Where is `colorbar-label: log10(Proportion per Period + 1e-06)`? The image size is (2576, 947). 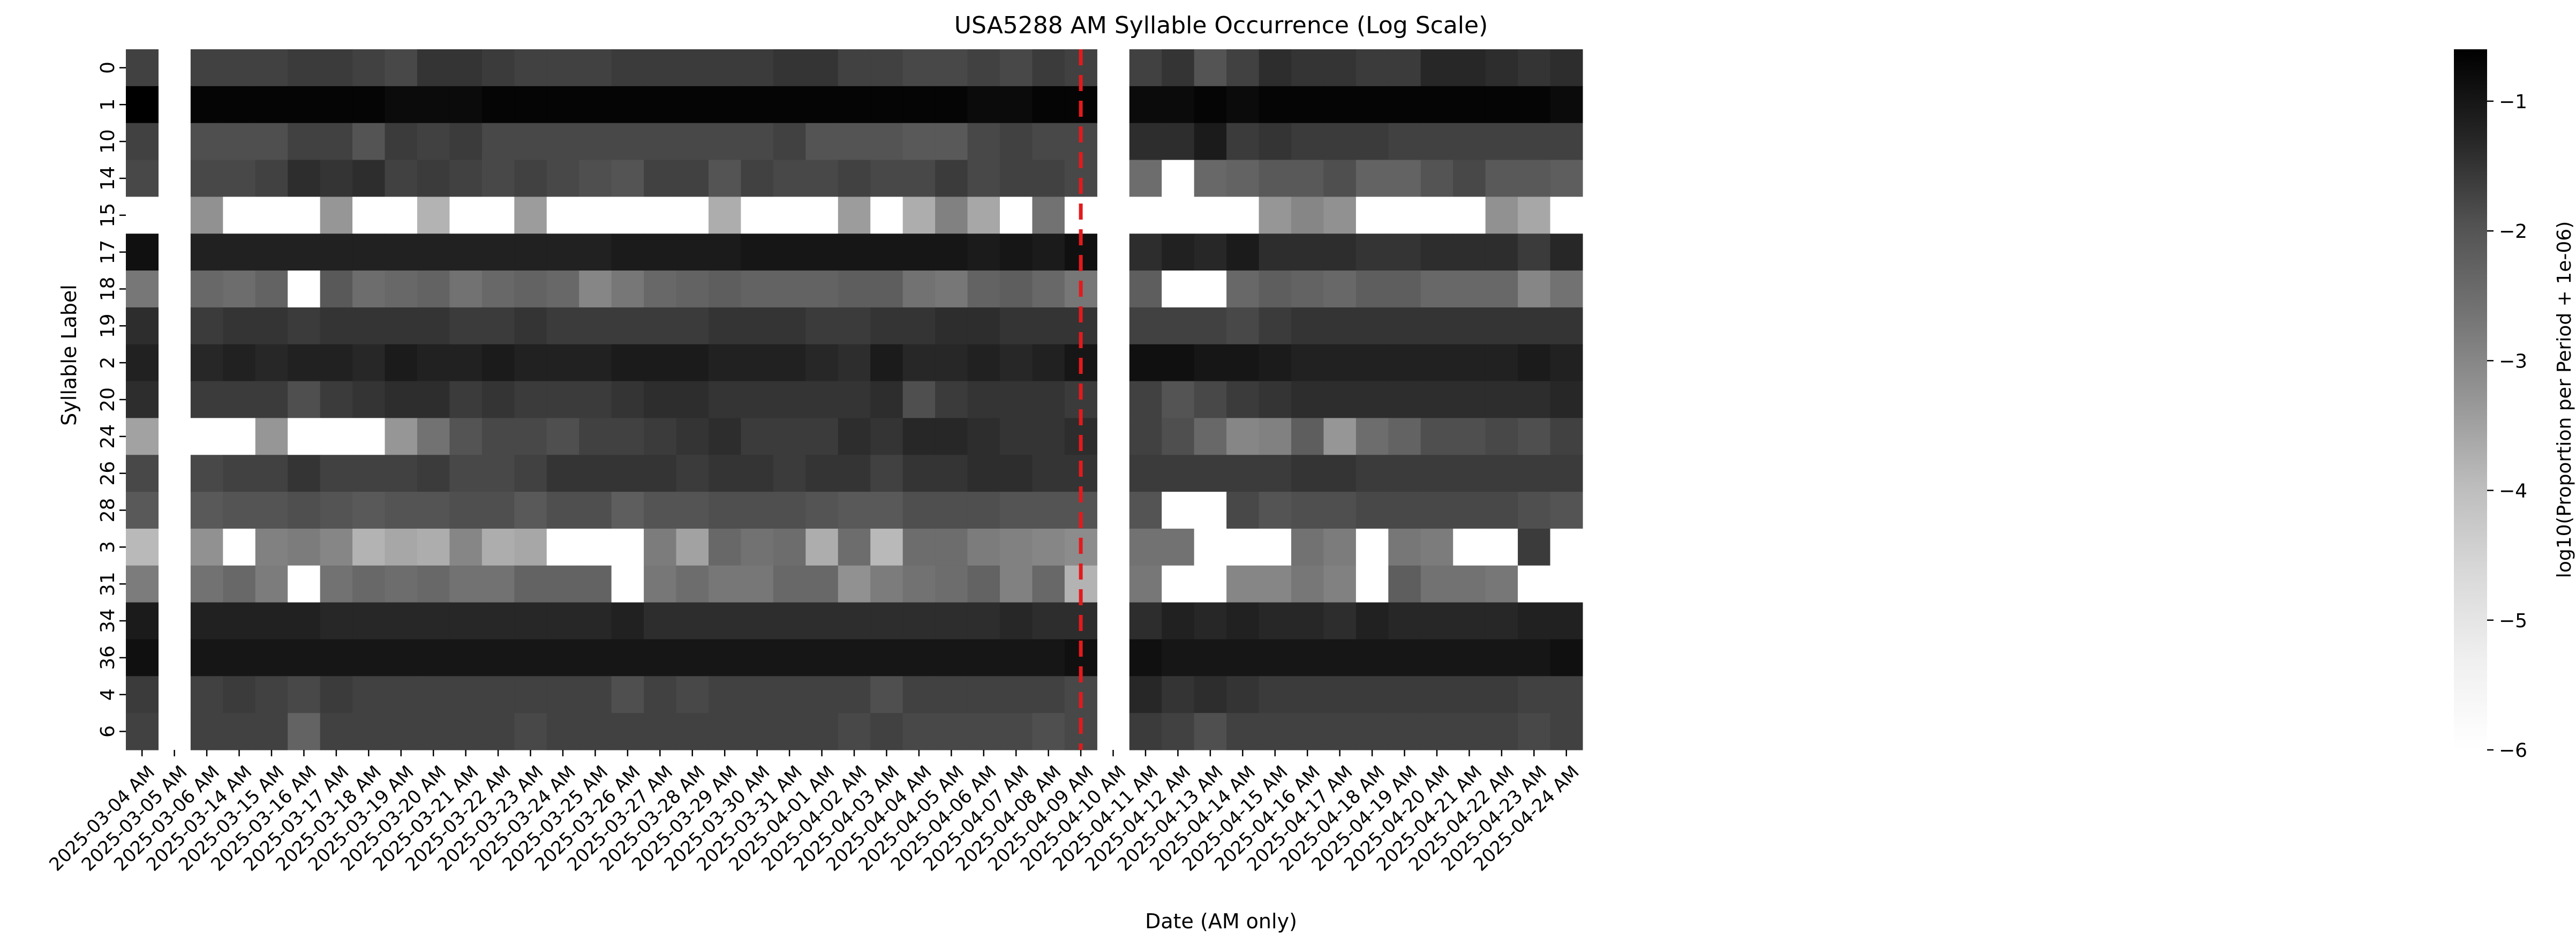
colorbar-label: log10(Proportion per Period + 1e-06) is located at coordinates (2564, 399).